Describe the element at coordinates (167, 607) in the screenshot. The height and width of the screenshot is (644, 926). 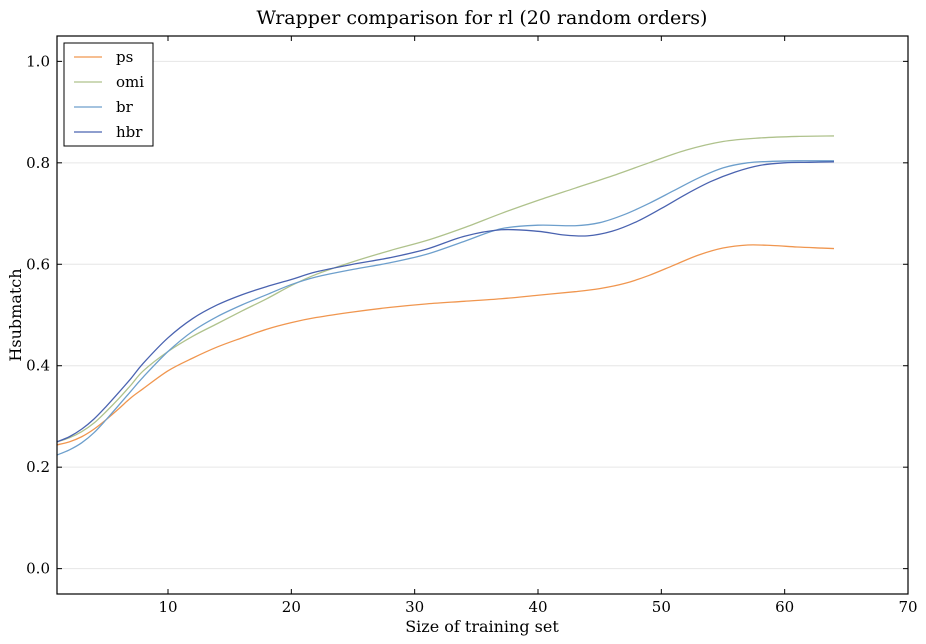
I see `x-tick-label: 10` at that location.